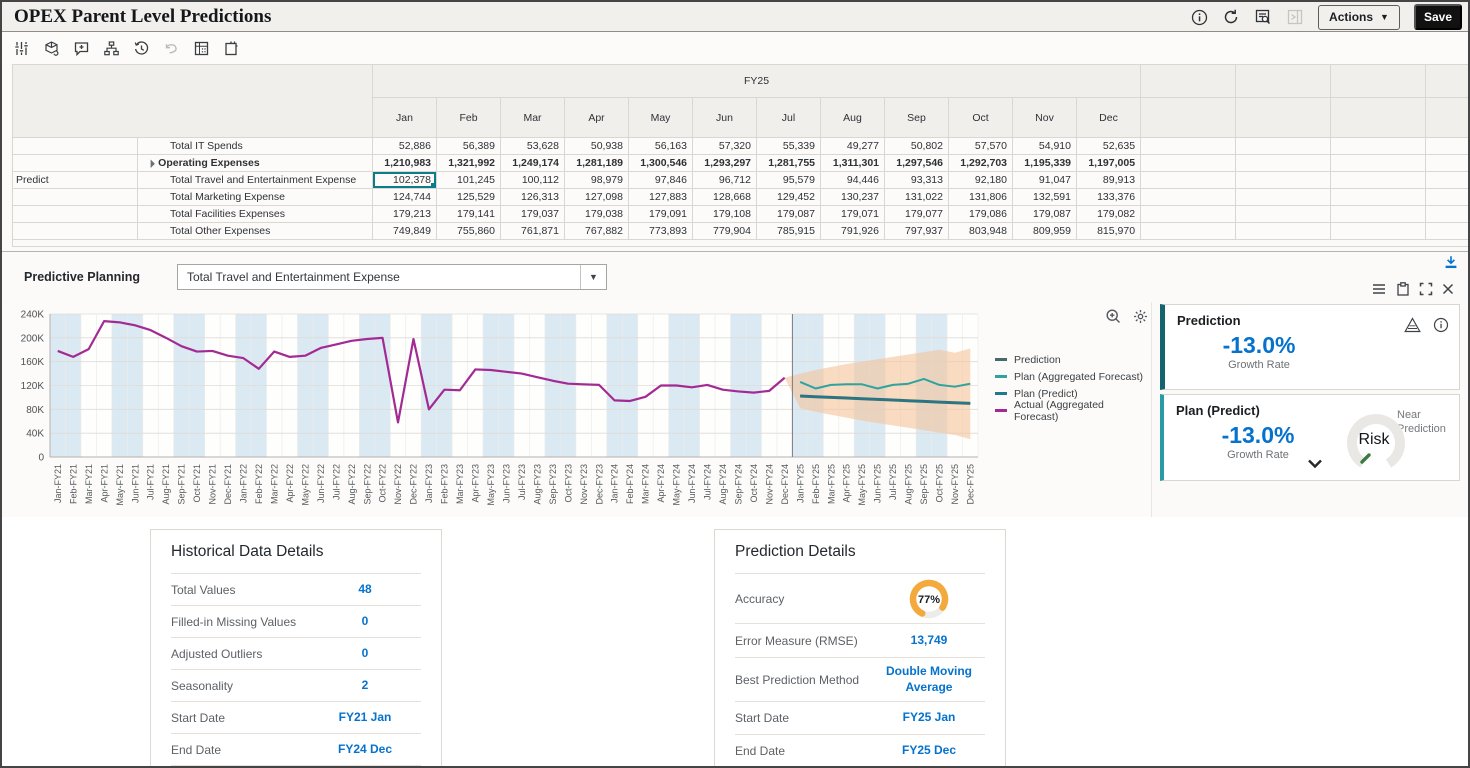 The image size is (1470, 768). What do you see at coordinates (201, 48) in the screenshot?
I see `grid-icon` at bounding box center [201, 48].